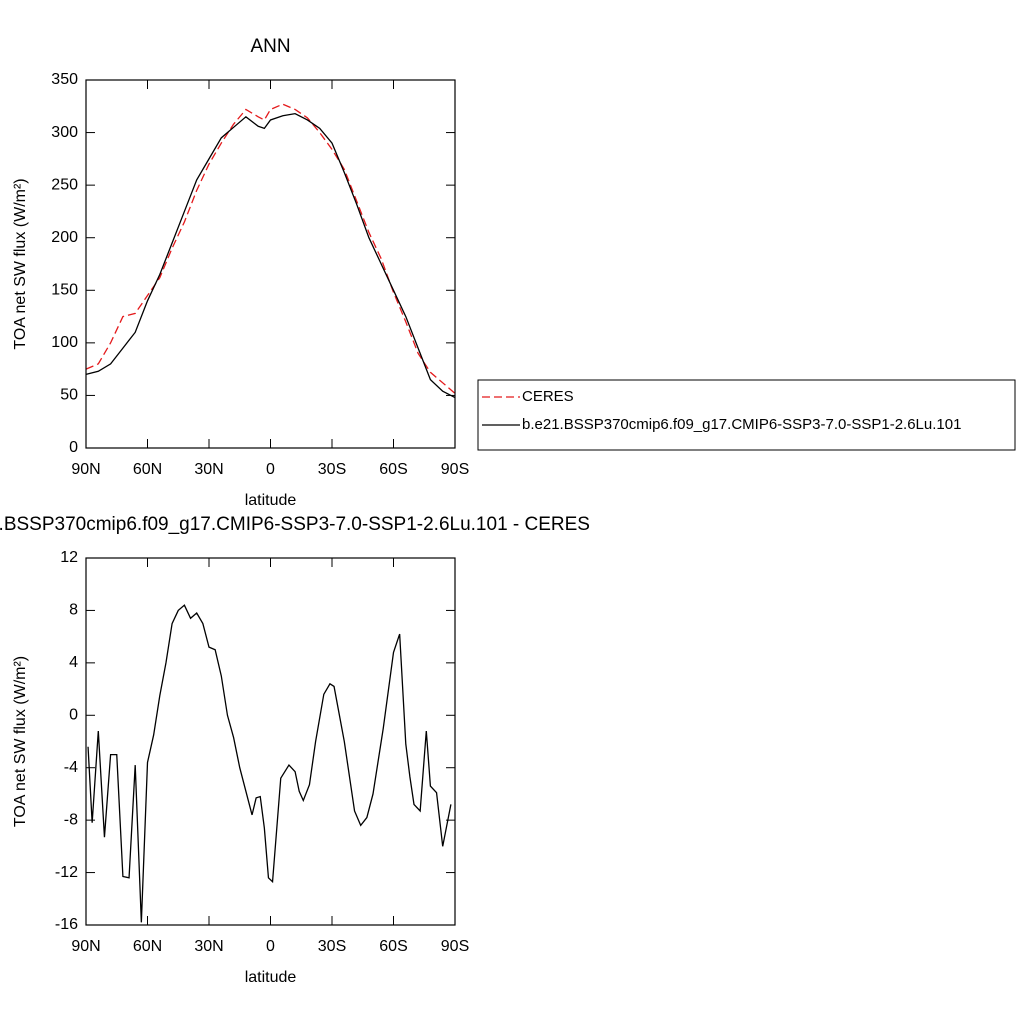  What do you see at coordinates (69, 557) in the screenshot?
I see `y-tick-label: 12` at bounding box center [69, 557].